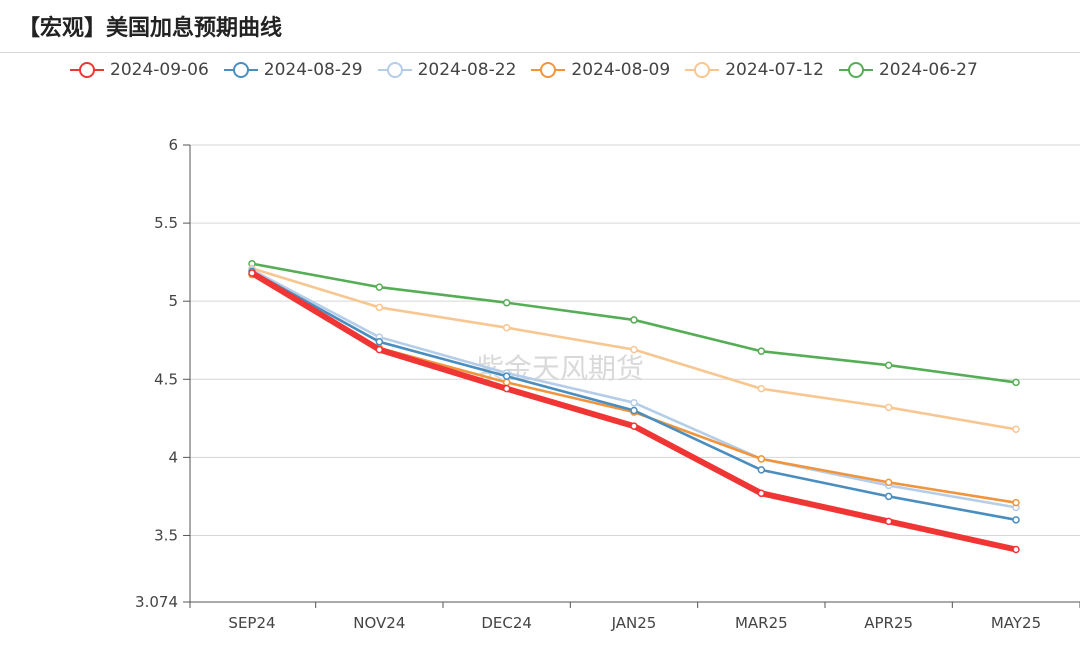 This screenshot has width=1080, height=656. I want to click on legend-item: 2024-08-29, so click(293, 70).